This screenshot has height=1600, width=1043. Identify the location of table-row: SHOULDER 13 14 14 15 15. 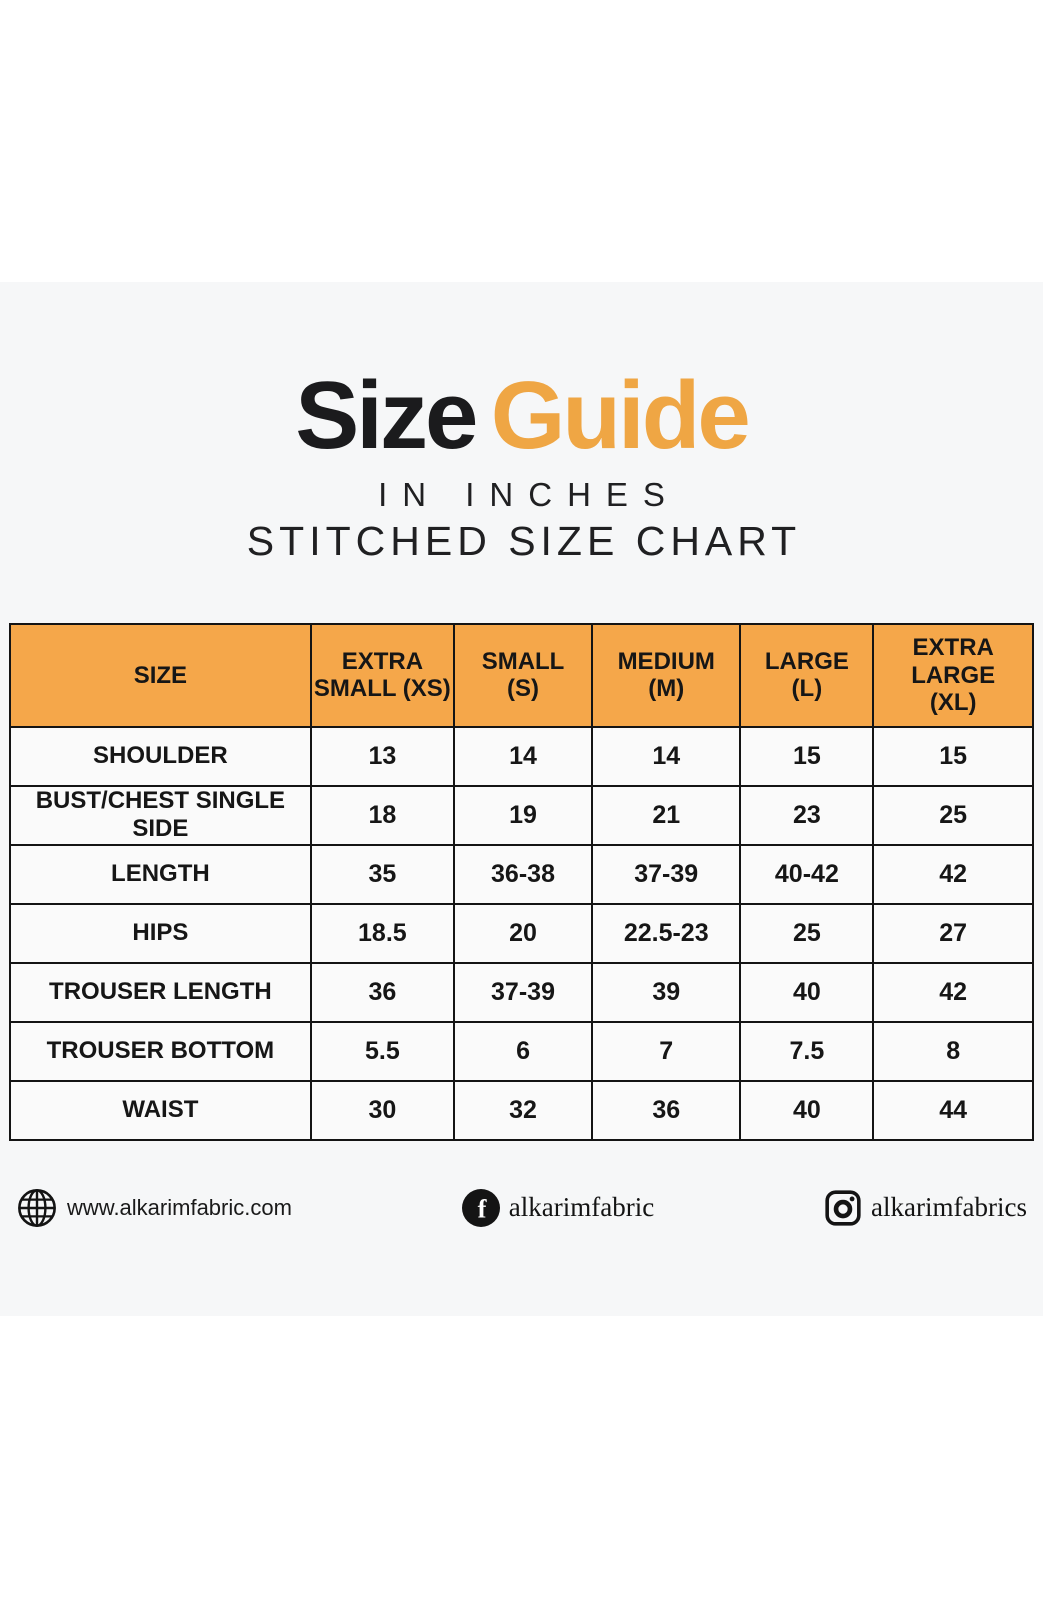
(521, 756).